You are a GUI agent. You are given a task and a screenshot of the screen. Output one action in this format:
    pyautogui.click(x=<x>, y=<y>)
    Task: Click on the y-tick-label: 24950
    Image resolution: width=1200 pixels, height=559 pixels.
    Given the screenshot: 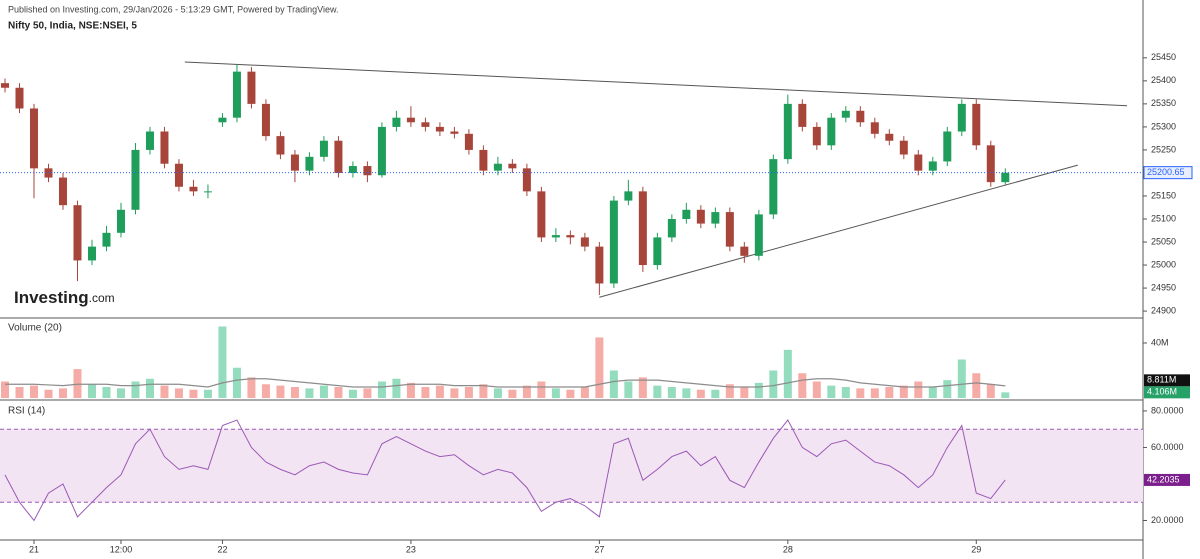 What is the action you would take?
    pyautogui.click(x=1163, y=287)
    